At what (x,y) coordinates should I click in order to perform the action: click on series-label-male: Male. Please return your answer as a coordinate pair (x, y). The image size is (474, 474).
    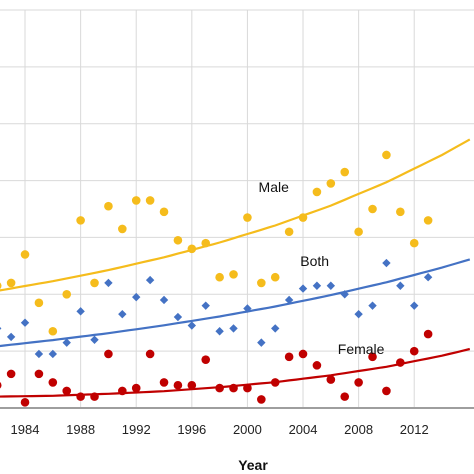
    Looking at the image, I should click on (274, 187).